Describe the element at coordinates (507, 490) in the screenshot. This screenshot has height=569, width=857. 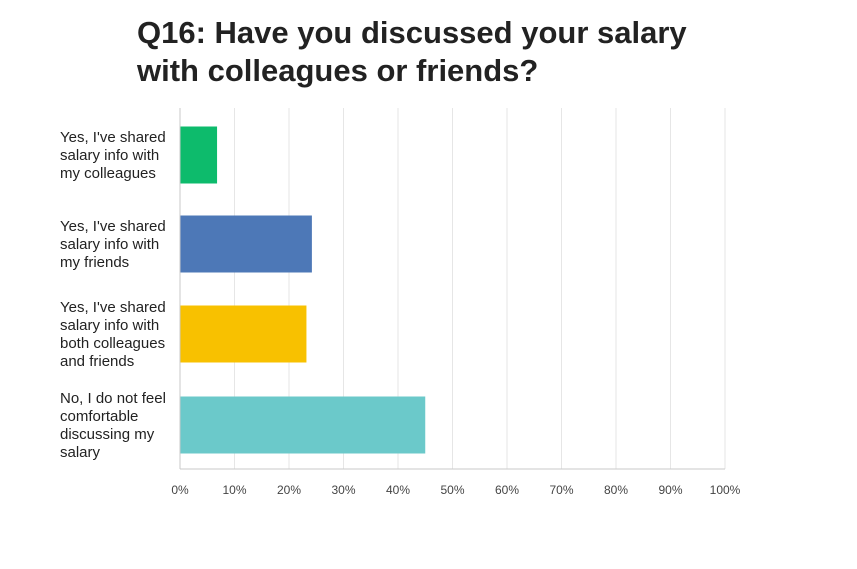
I see `x-tick-label: 60%` at that location.